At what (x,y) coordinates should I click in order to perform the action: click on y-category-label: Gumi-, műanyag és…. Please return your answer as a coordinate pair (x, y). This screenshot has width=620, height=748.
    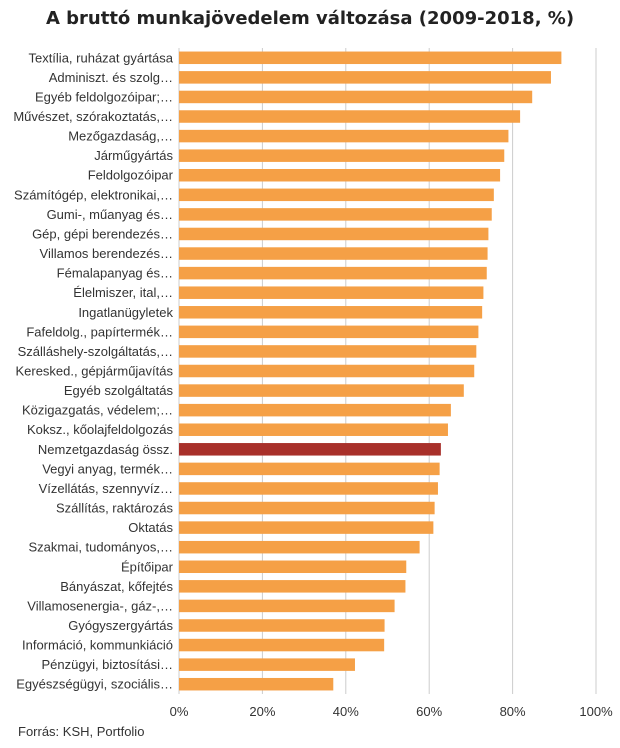
    Looking at the image, I should click on (110, 214).